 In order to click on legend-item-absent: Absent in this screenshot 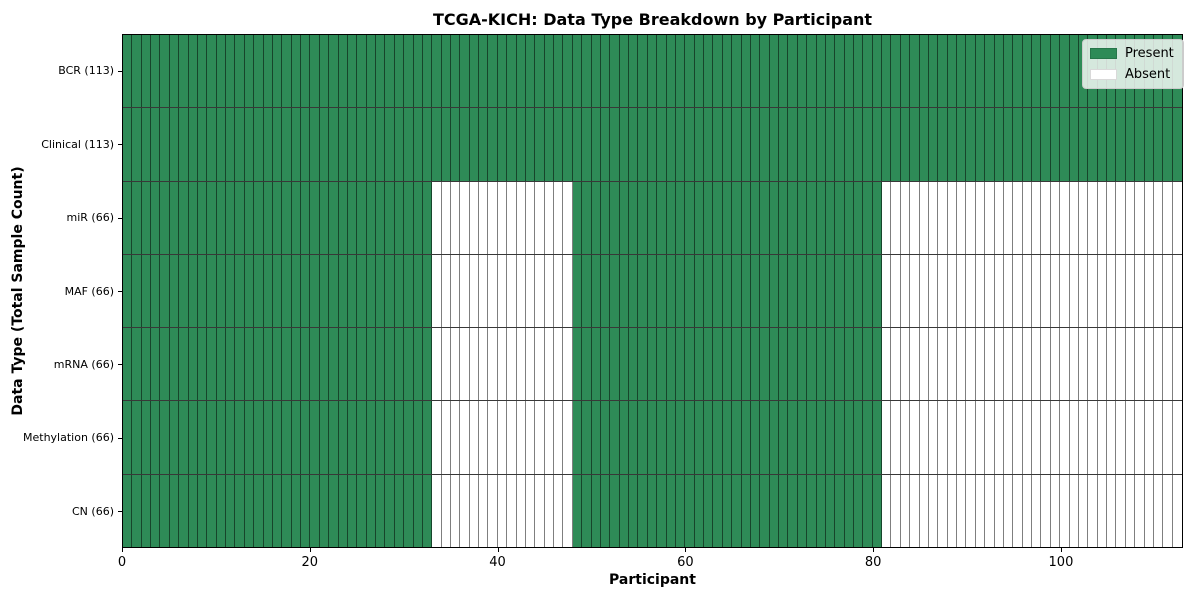, I will do `click(1132, 74)`.